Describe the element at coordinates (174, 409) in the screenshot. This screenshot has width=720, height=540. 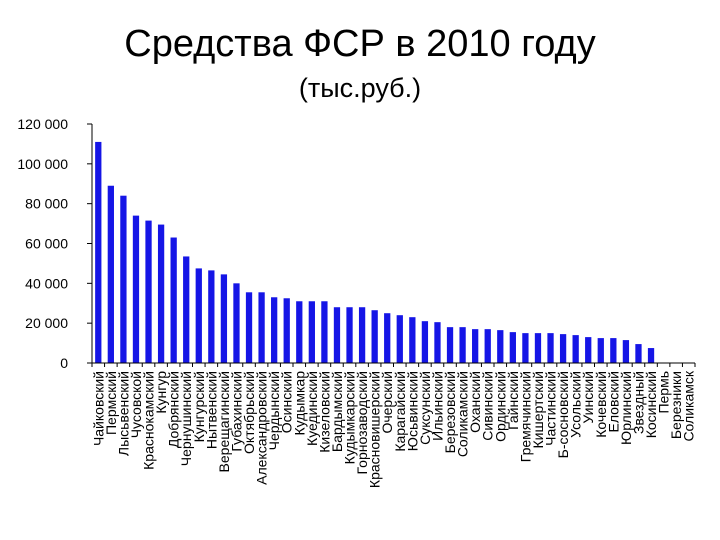
I see `x-category-label: Добрянский` at that location.